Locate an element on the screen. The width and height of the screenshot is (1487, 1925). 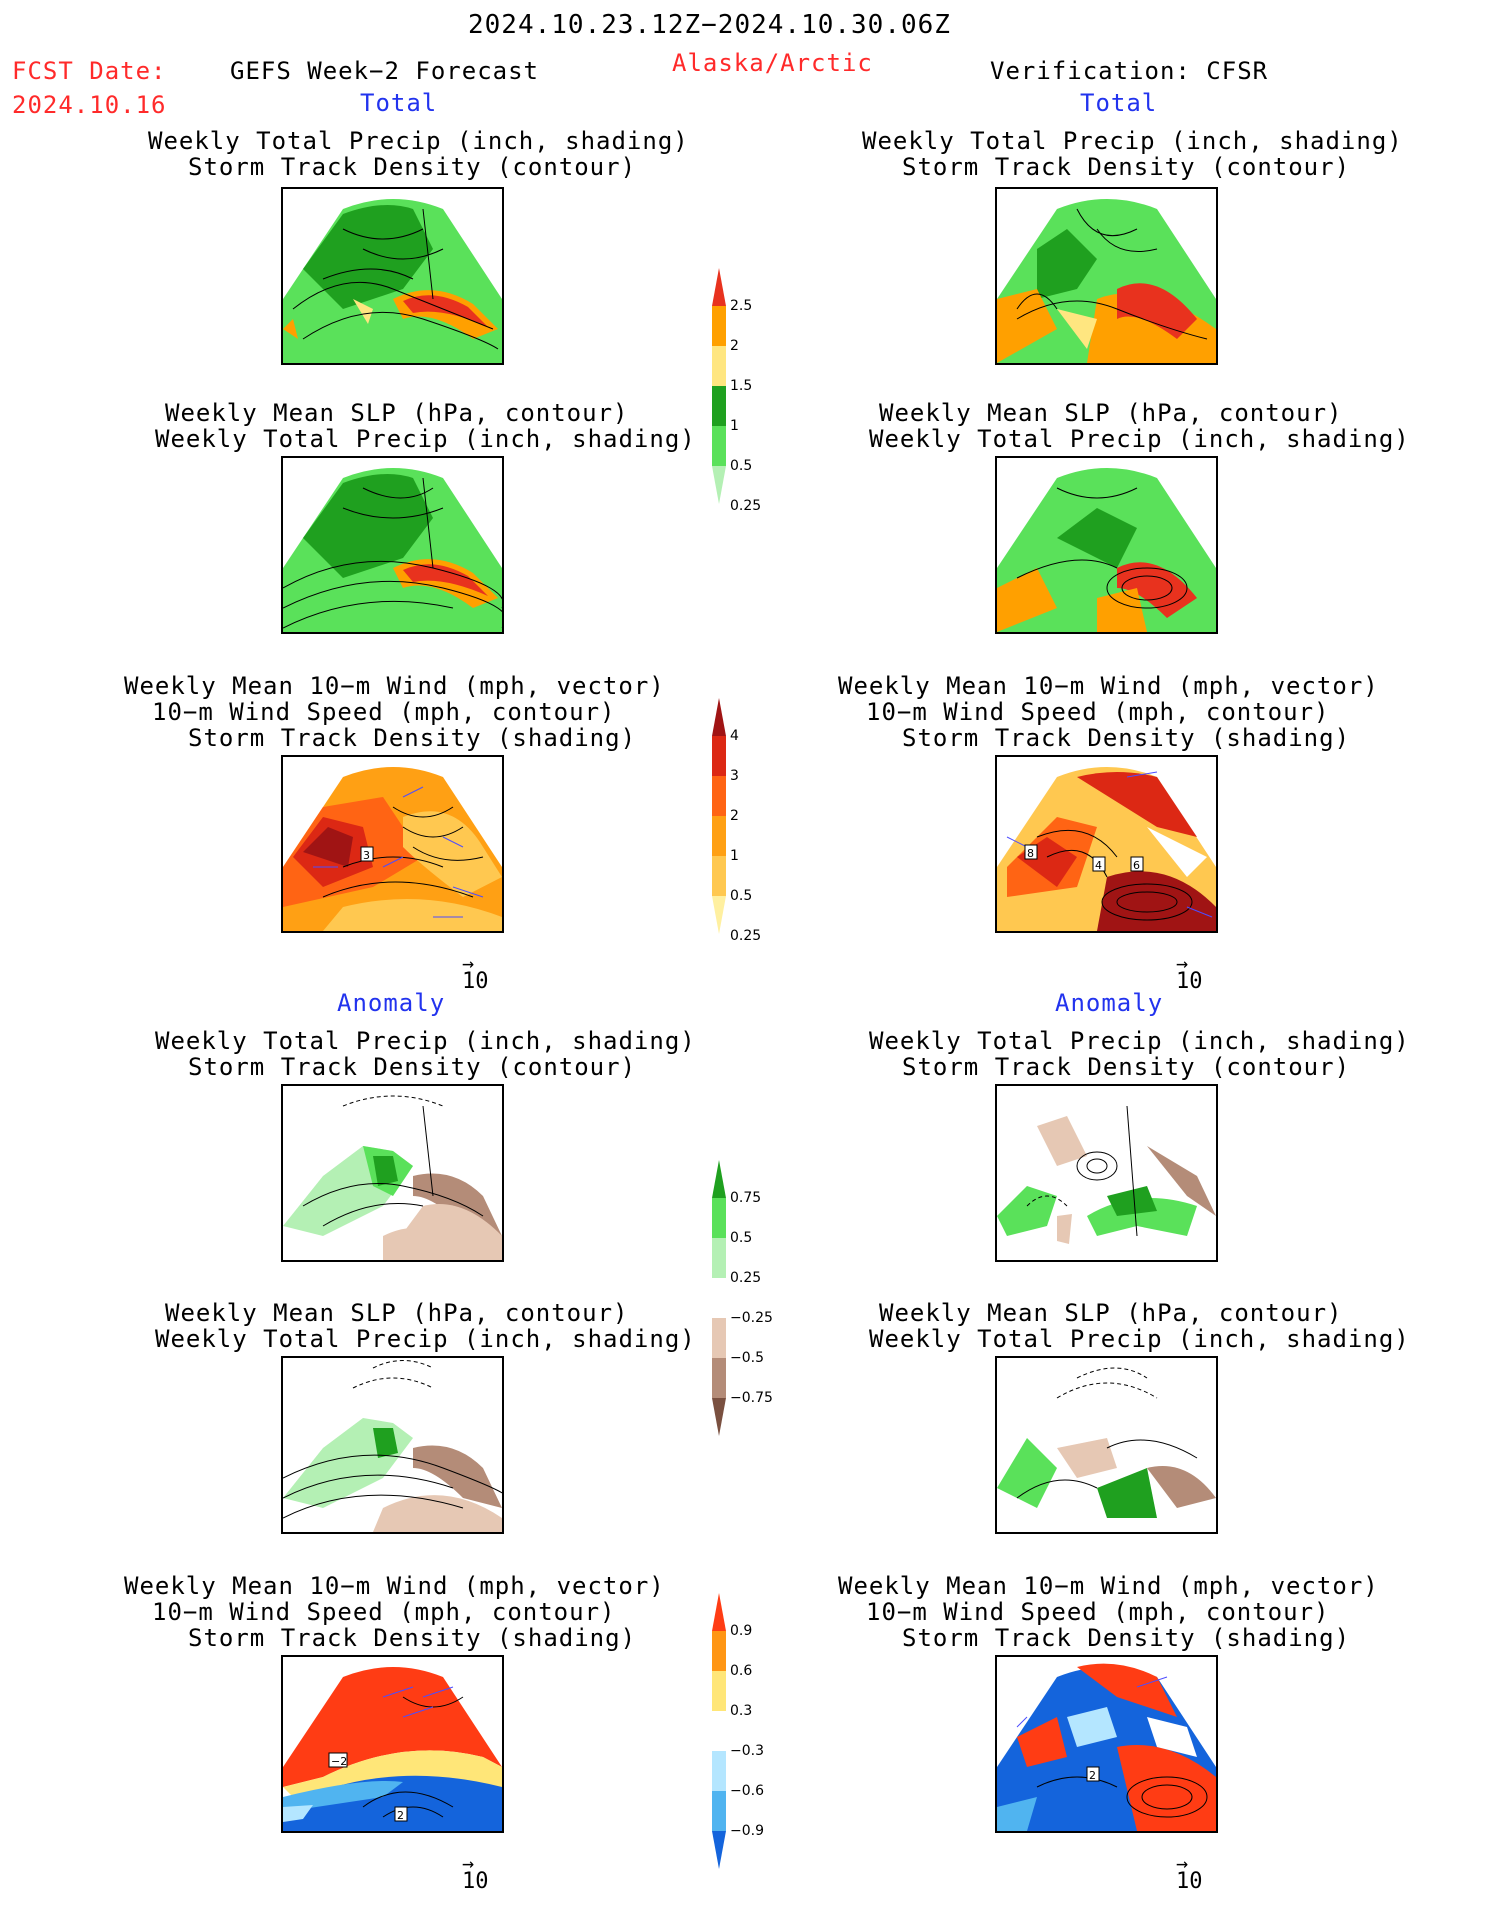
fcst-date-value: 2024.10.16 is located at coordinates (89, 105).